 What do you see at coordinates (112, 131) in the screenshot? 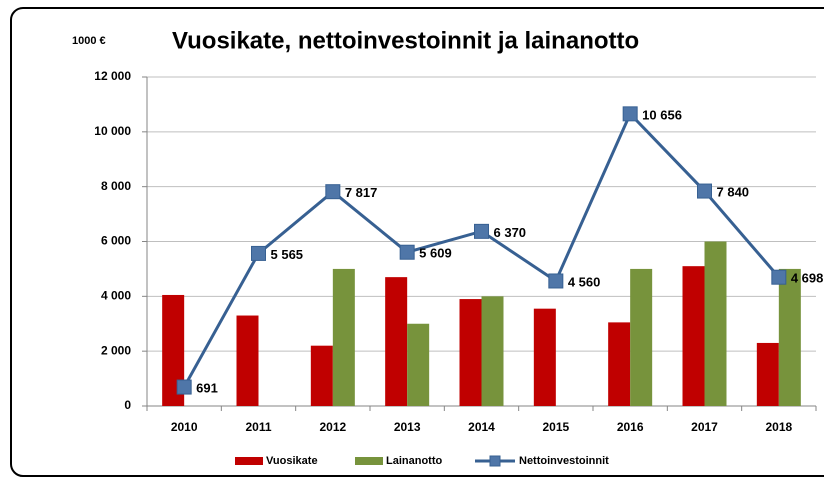
I see `y-tick-label: 10 000` at bounding box center [112, 131].